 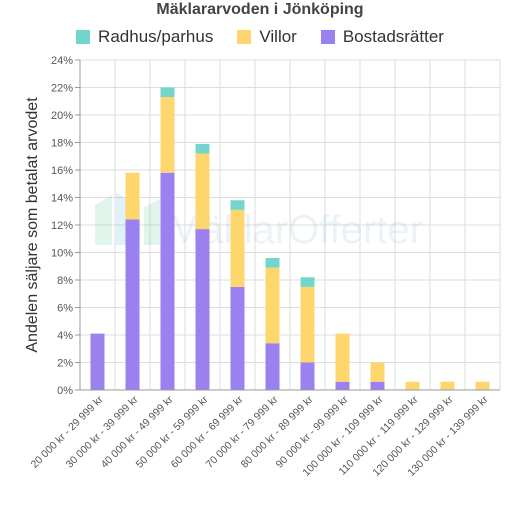 I want to click on y-tick-label: 10%, so click(x=62, y=254).